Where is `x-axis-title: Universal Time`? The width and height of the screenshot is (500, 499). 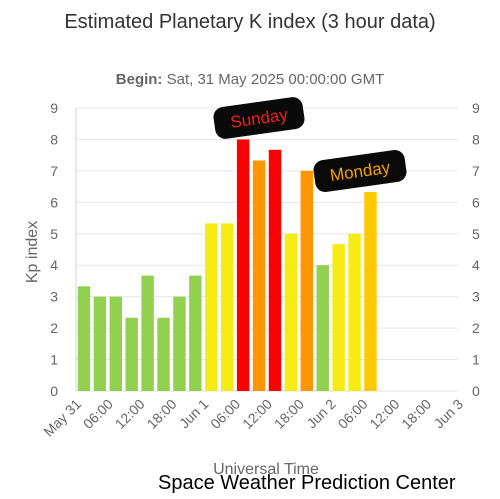 x-axis-title: Universal Time is located at coordinates (266, 469).